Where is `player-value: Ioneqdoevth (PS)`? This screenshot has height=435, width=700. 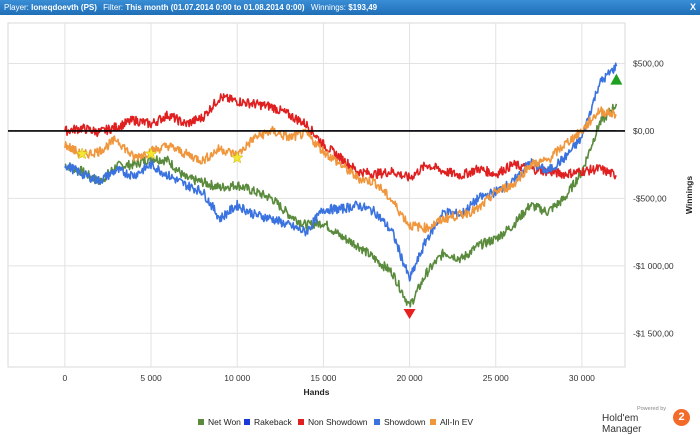 player-value: Ioneqdoevth (PS) is located at coordinates (64, 7).